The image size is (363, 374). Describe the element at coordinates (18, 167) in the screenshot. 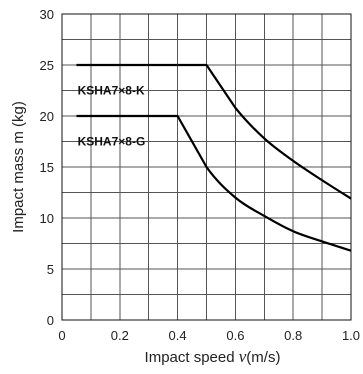

I see `y-axis-label: Impact mass m (kg)` at that location.